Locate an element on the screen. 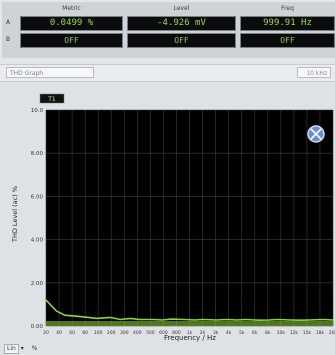 Image resolution: width=335 pixels, height=355 pixels. x-tick-label: 300 is located at coordinates (124, 333).